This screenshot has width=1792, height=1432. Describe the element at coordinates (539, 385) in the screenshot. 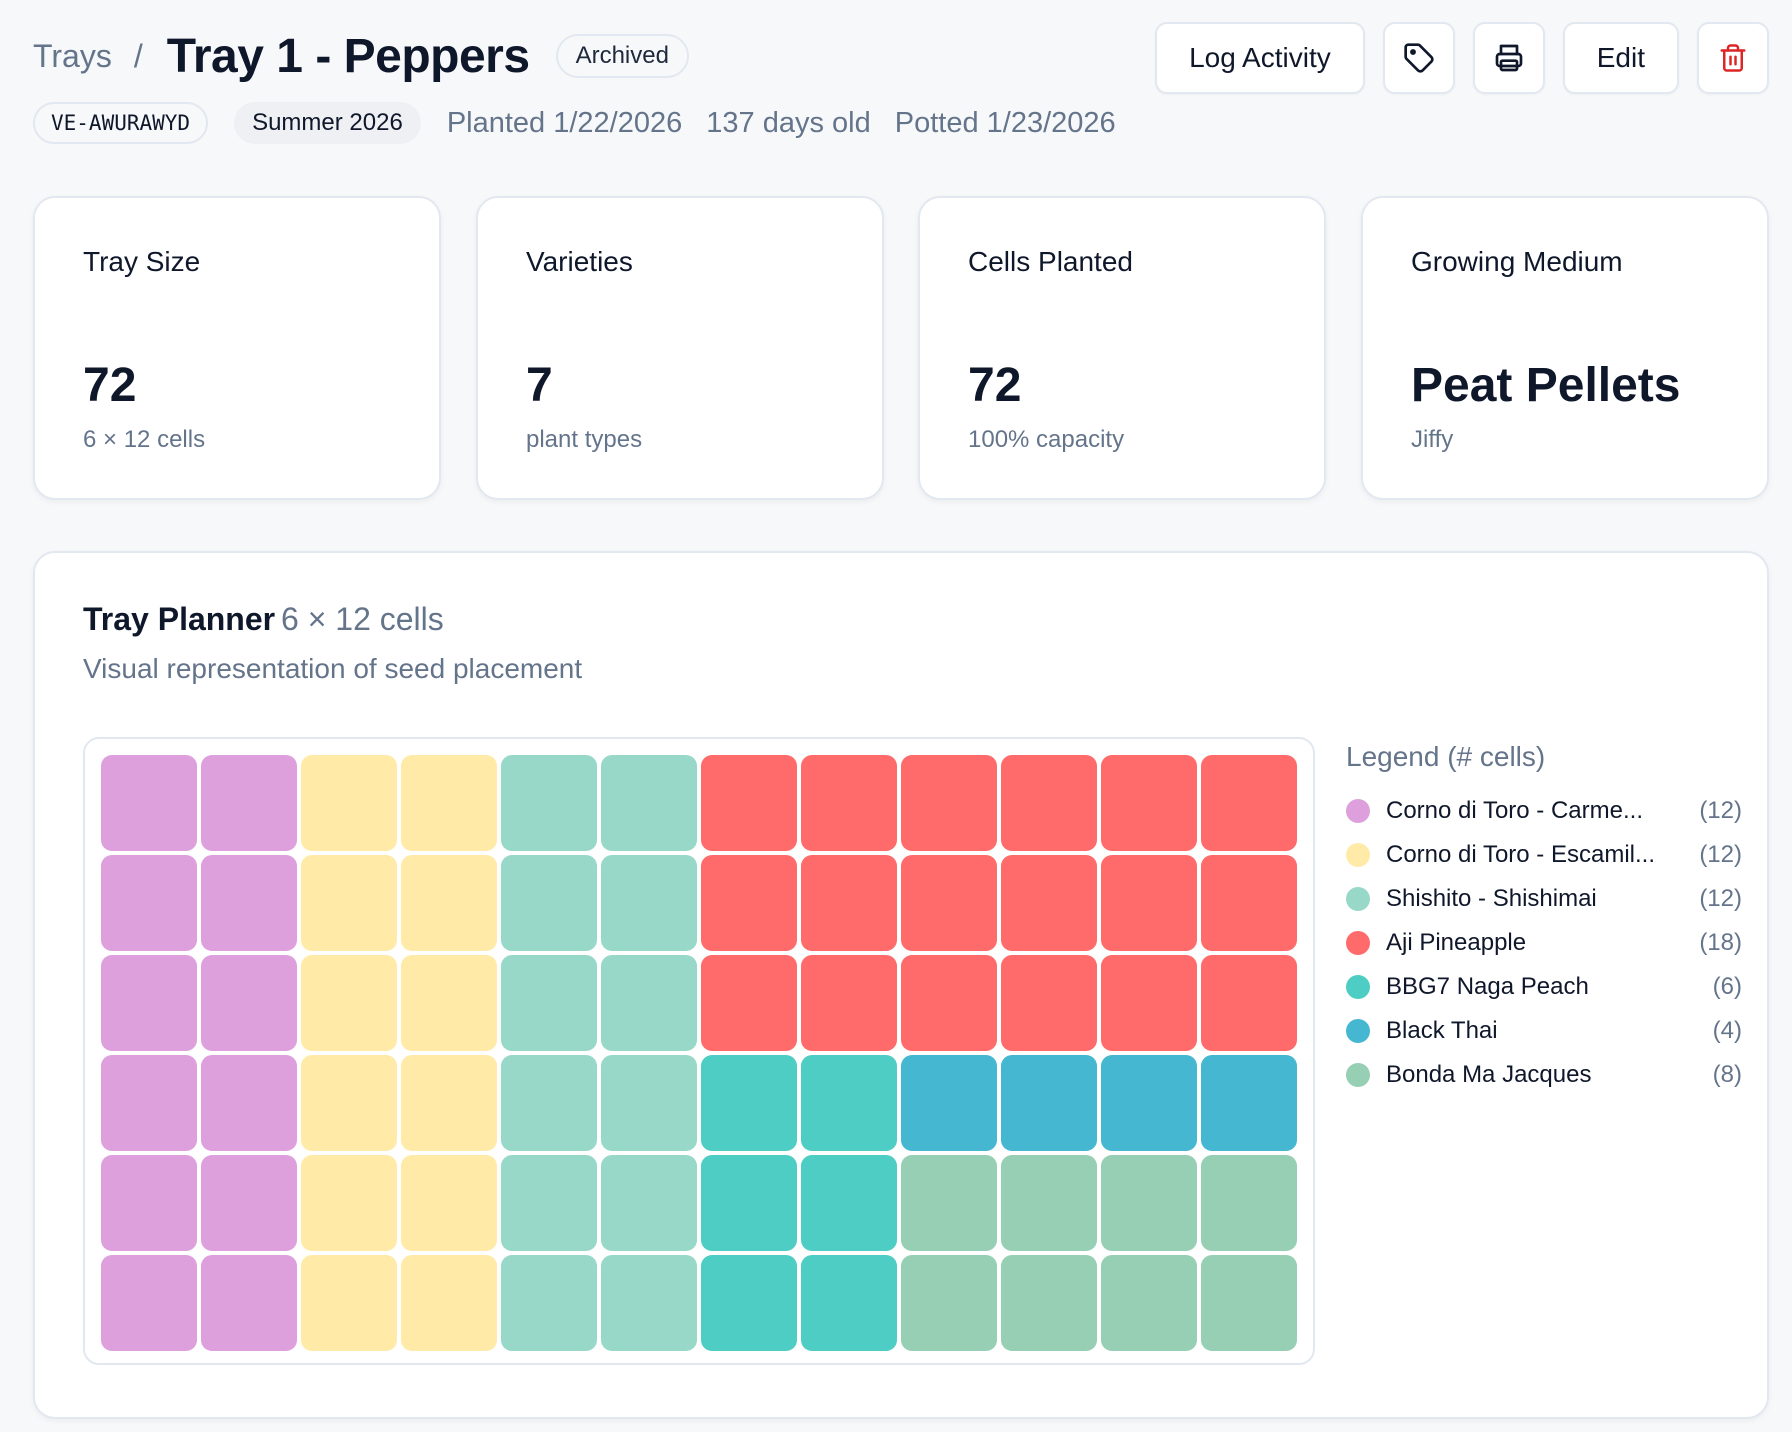

I see `stat-value: 7` at that location.